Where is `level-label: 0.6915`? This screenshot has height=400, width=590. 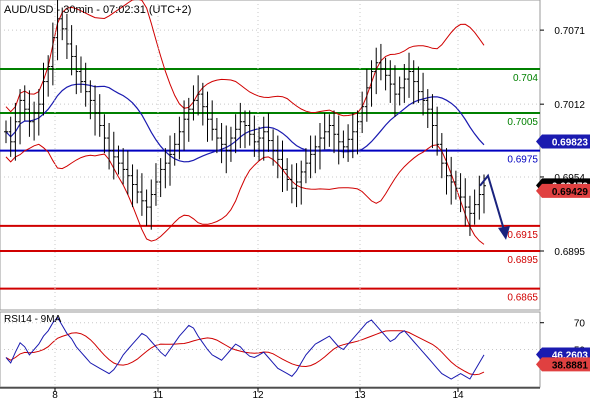
level-label: 0.6915 is located at coordinates (522, 235).